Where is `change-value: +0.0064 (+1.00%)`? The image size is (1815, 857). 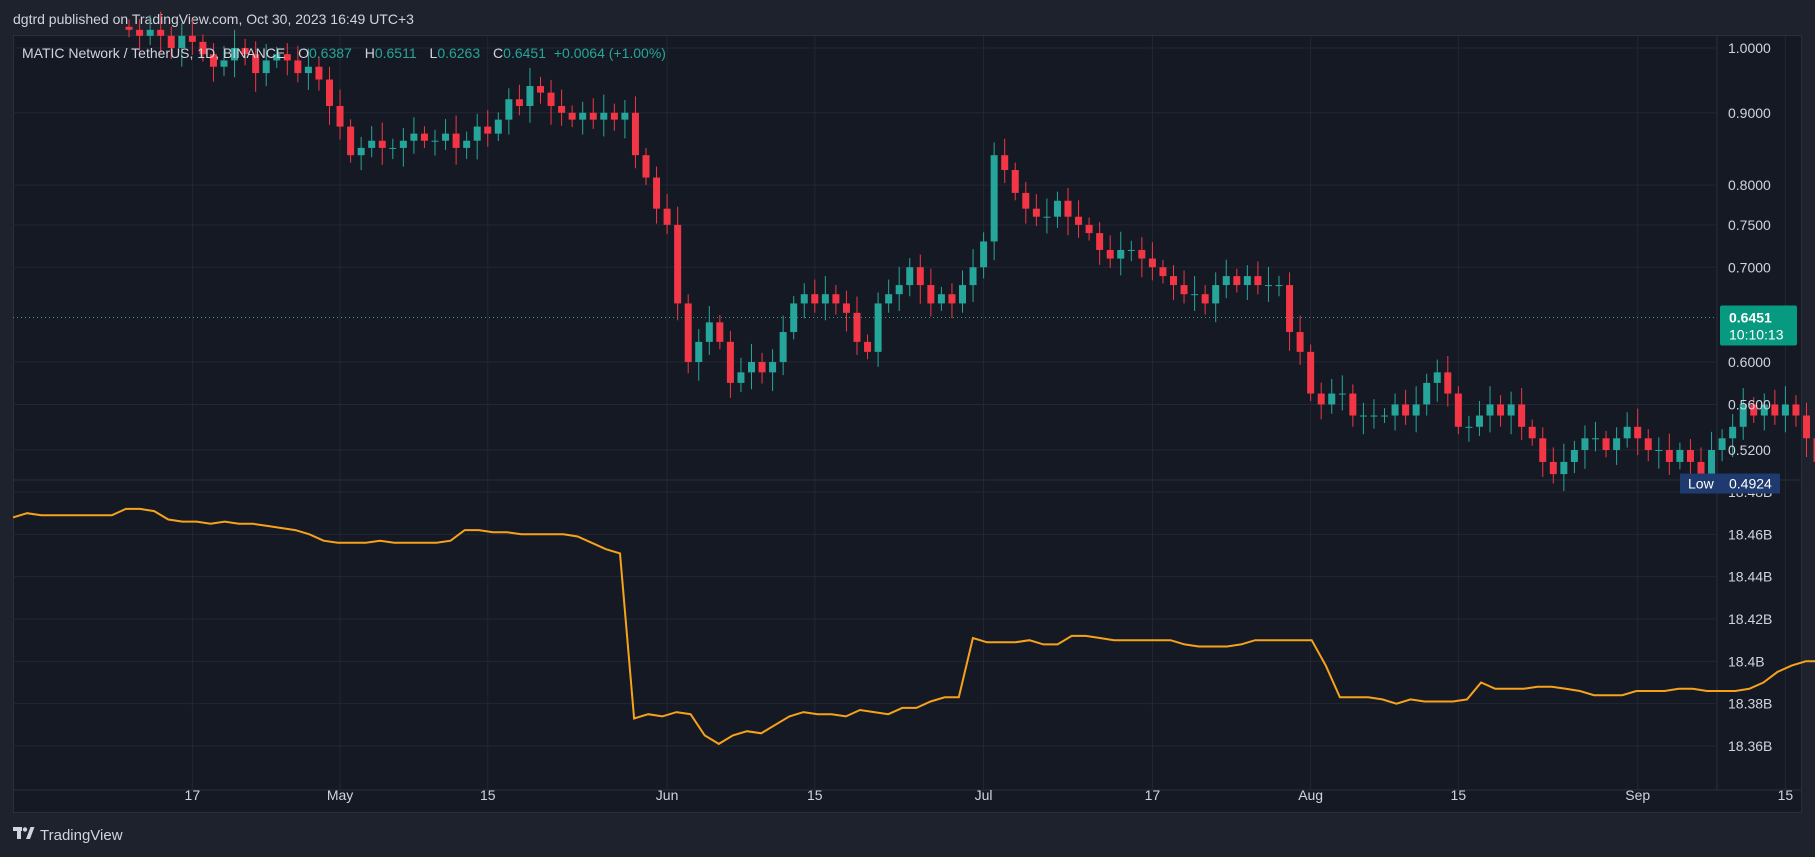
change-value: +0.0064 (+1.00%) is located at coordinates (609, 53).